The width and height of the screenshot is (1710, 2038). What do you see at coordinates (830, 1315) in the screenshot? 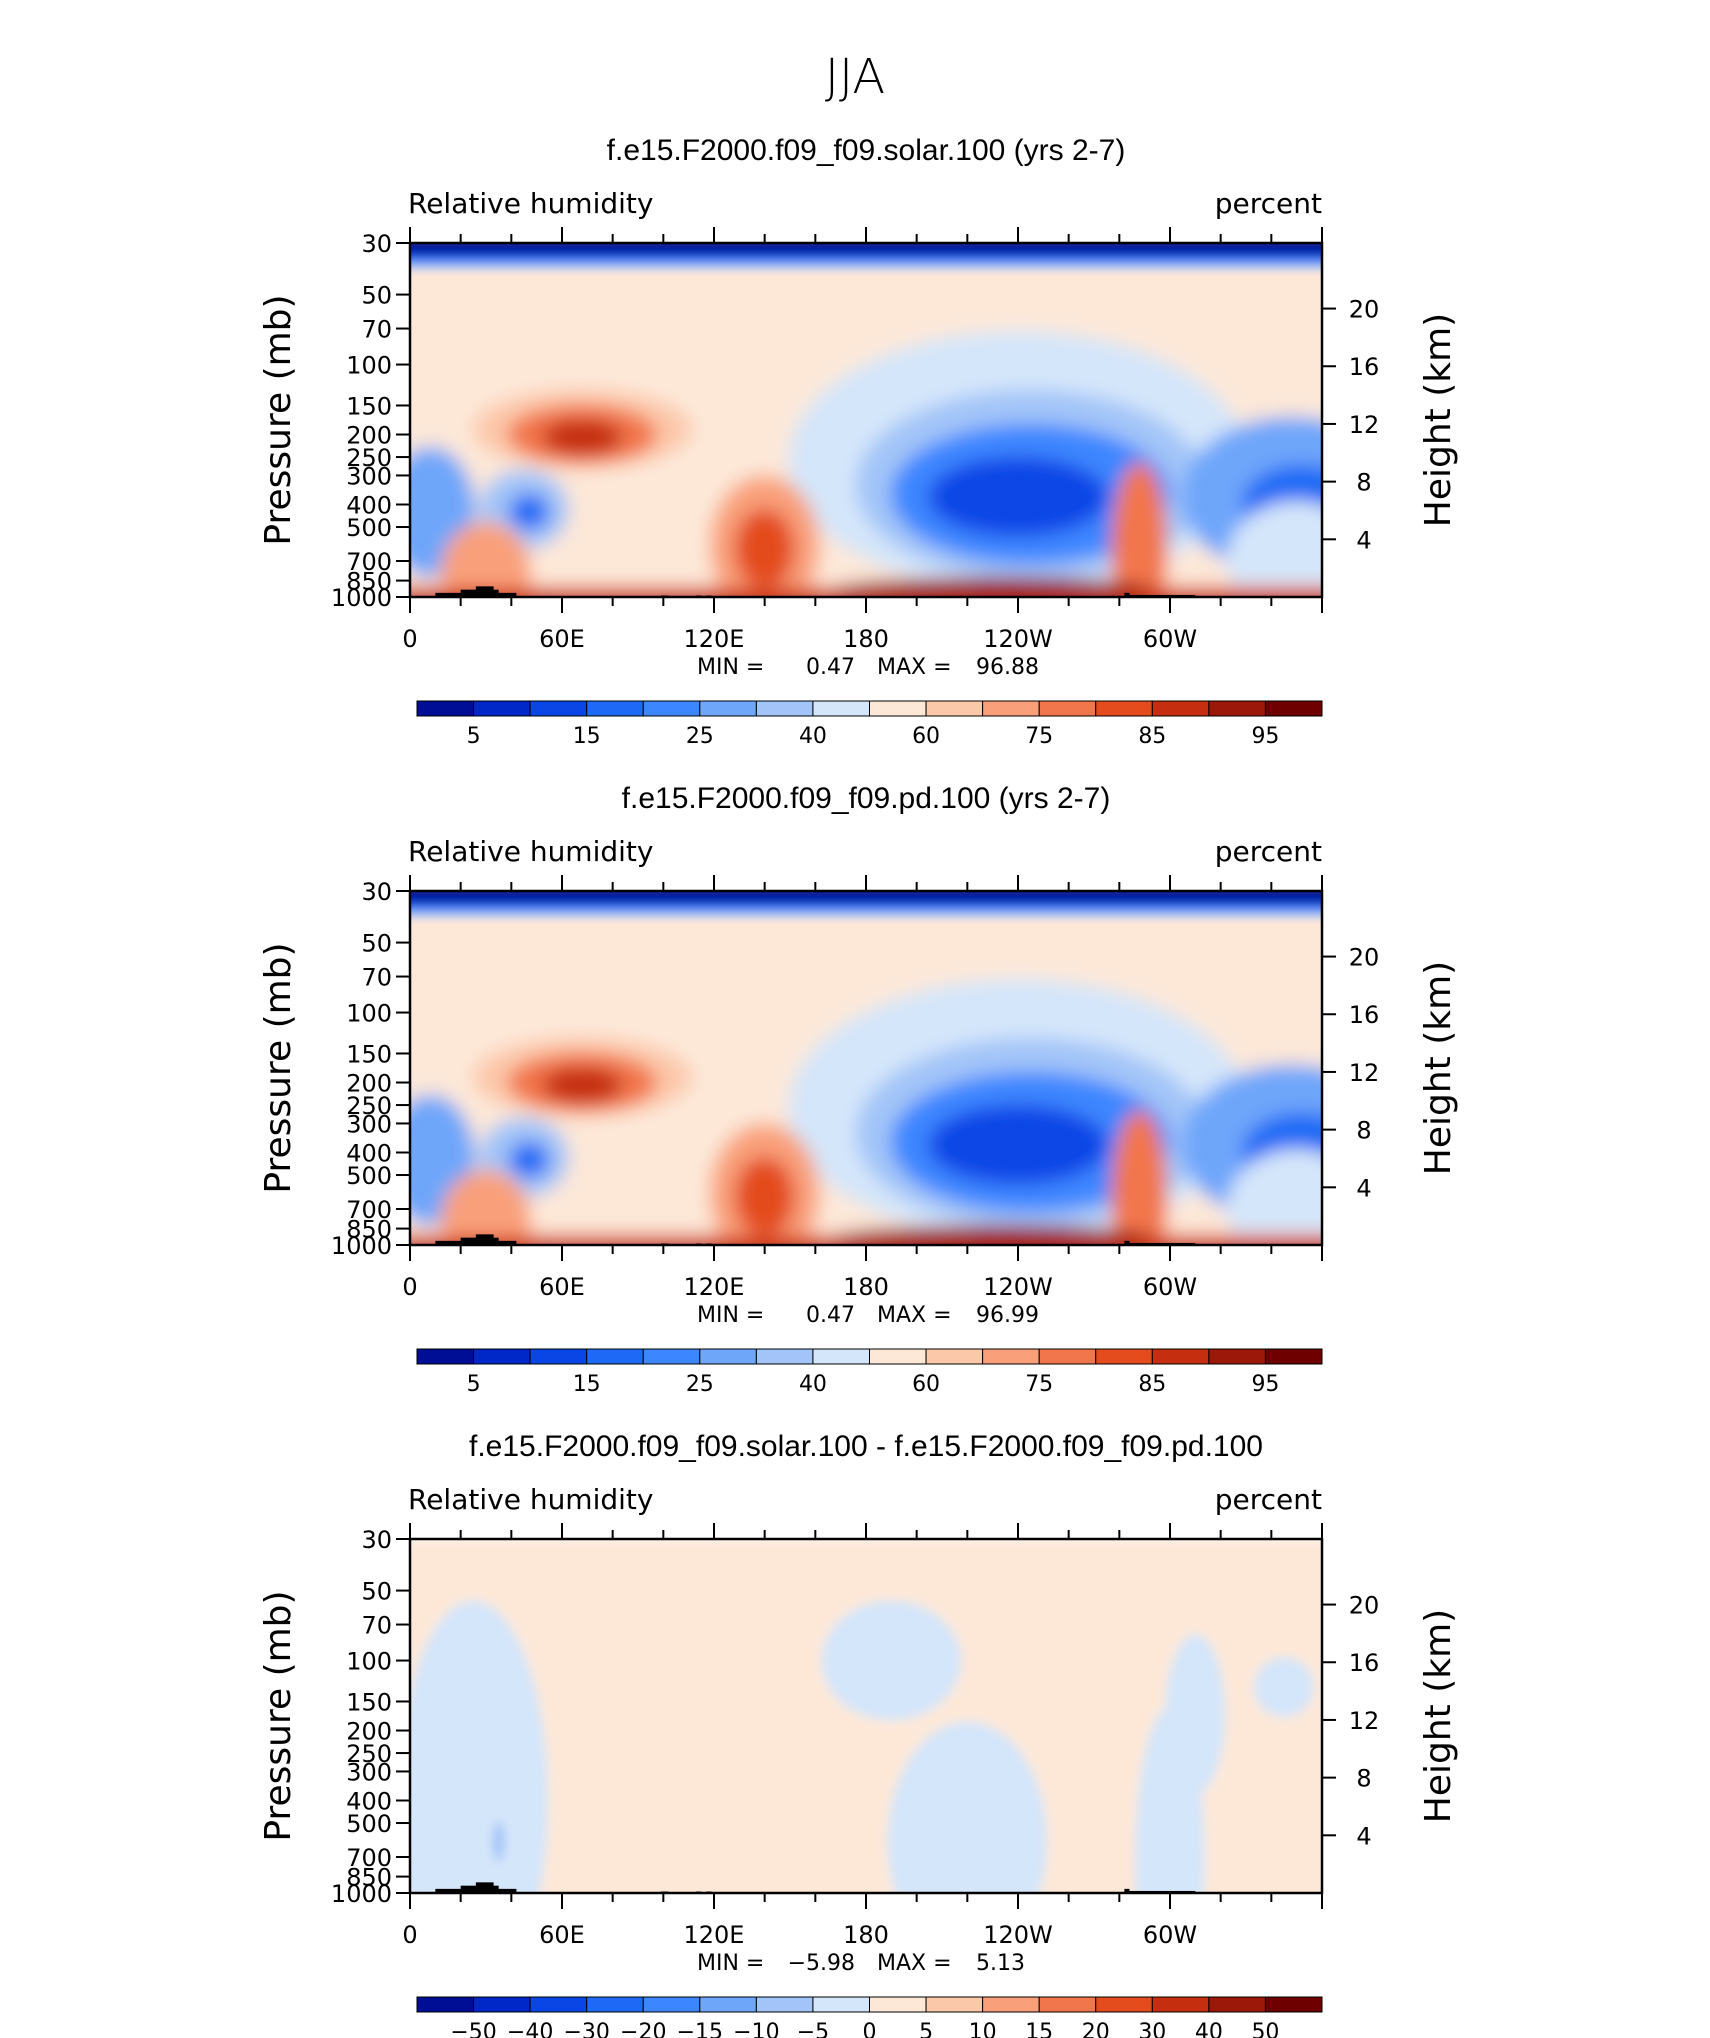
I see `min-value: 0.47` at bounding box center [830, 1315].